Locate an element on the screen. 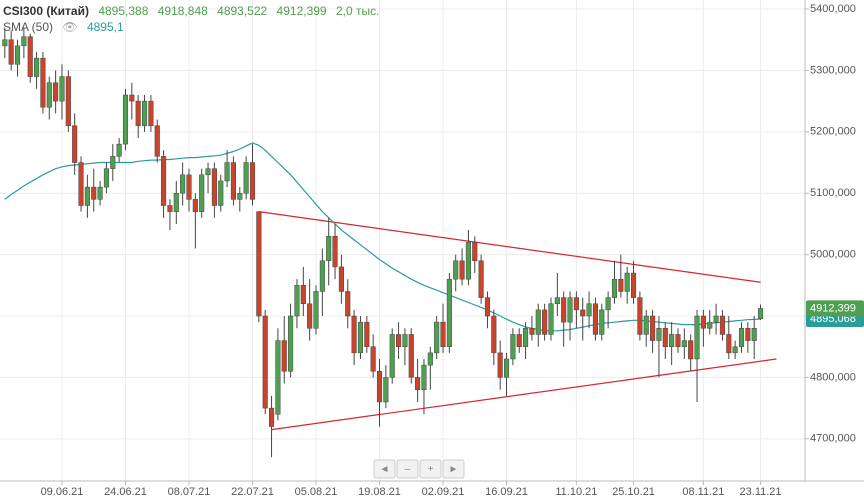 This screenshot has width=864, height=500. nav-button-label: ◄ is located at coordinates (385, 469).